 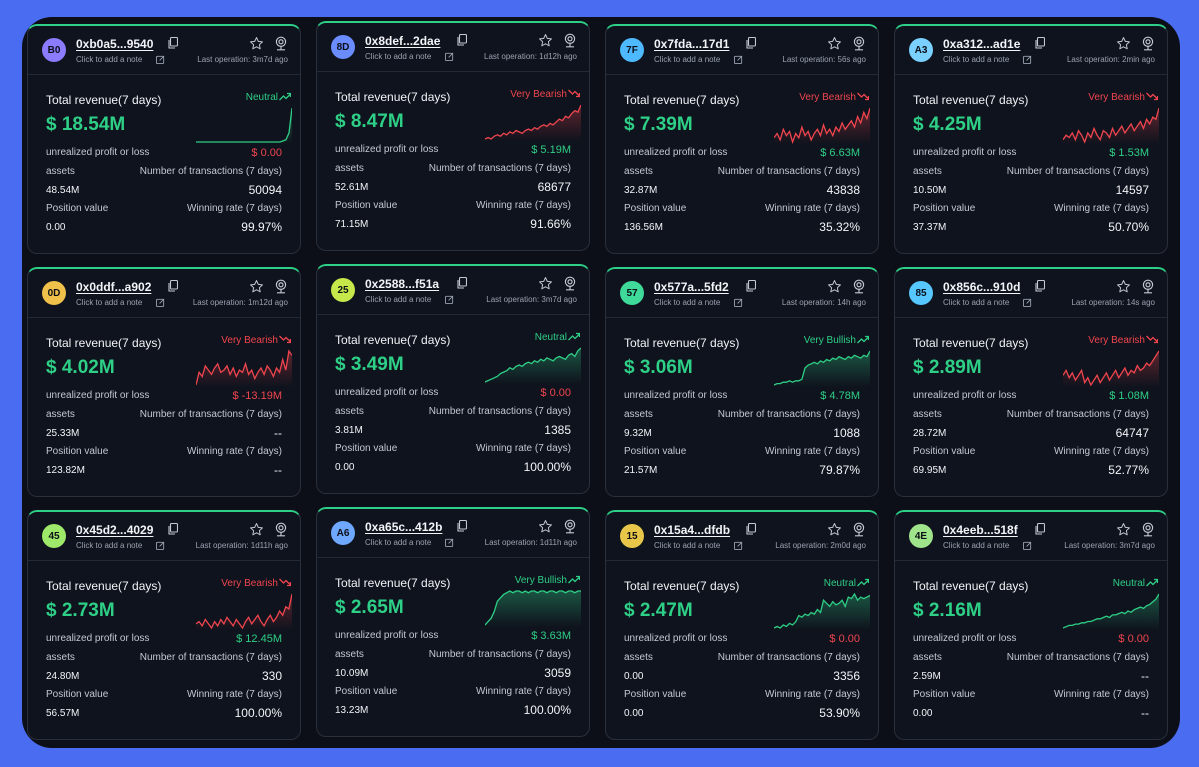 What do you see at coordinates (115, 44) in the screenshot?
I see `wallet-address-link: 0xb0a5...9540` at bounding box center [115, 44].